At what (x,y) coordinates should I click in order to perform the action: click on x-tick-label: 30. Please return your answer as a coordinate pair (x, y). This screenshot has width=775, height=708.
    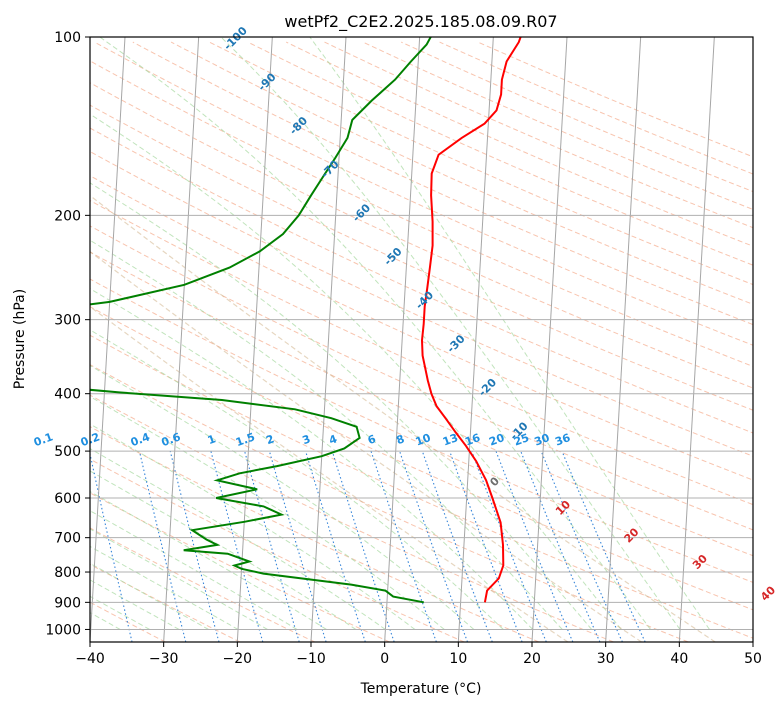
    Looking at the image, I should click on (606, 659).